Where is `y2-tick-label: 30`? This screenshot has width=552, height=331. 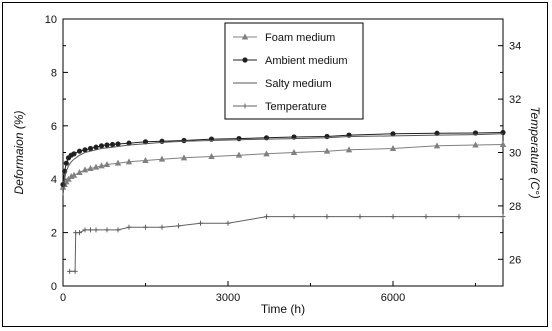
y2-tick-label: 30 is located at coordinates (515, 154).